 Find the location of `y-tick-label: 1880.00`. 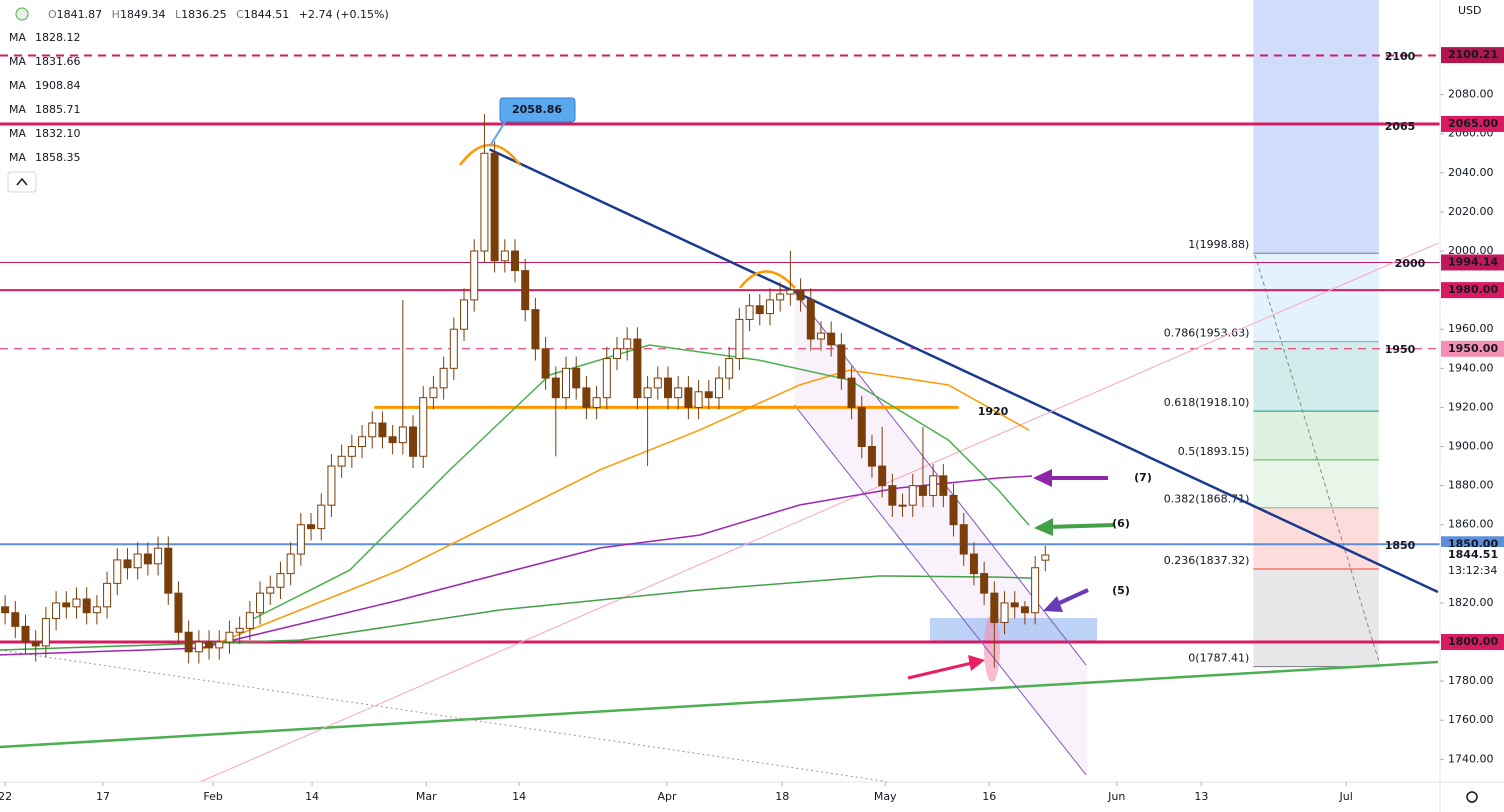

y-tick-label: 1880.00 is located at coordinates (1471, 485).